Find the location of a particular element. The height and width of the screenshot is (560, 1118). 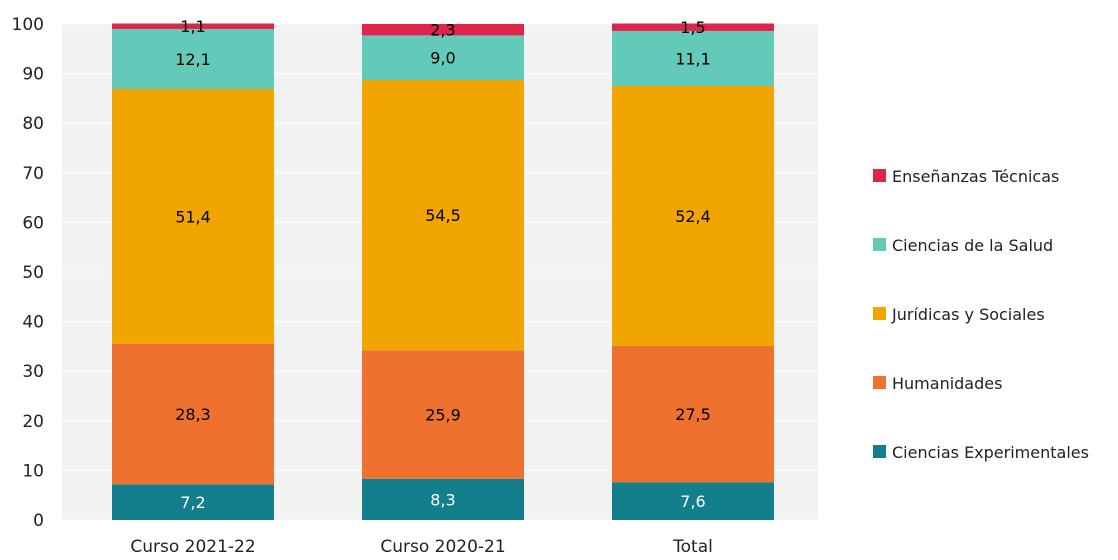

x-tick-label: Curso 2020-21 is located at coordinates (442, 547).